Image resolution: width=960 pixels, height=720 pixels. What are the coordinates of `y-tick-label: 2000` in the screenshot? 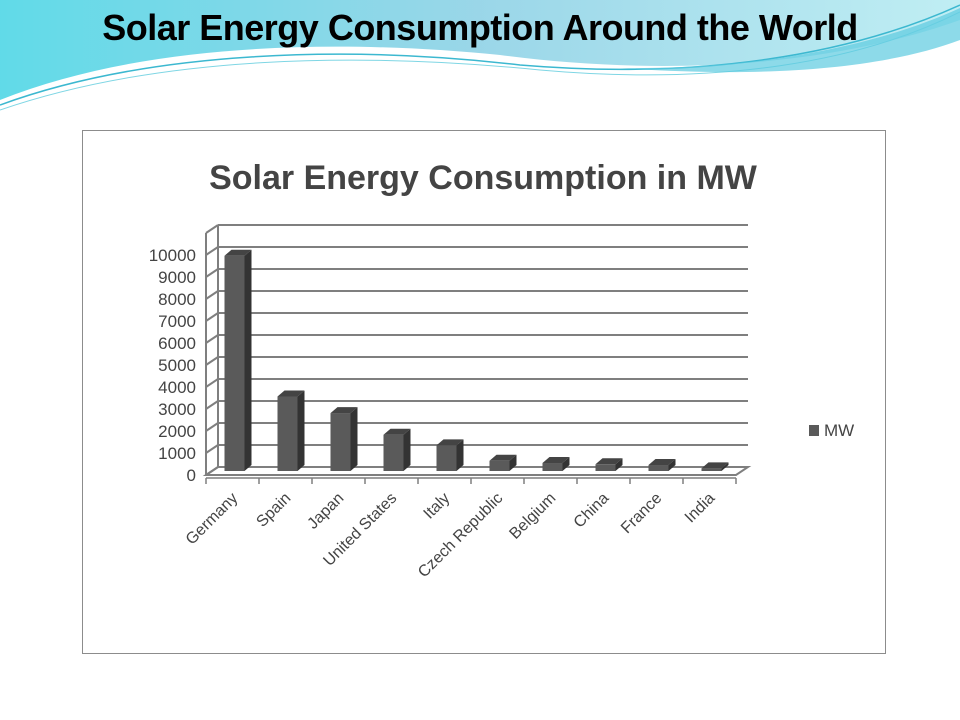 It's located at (177, 431).